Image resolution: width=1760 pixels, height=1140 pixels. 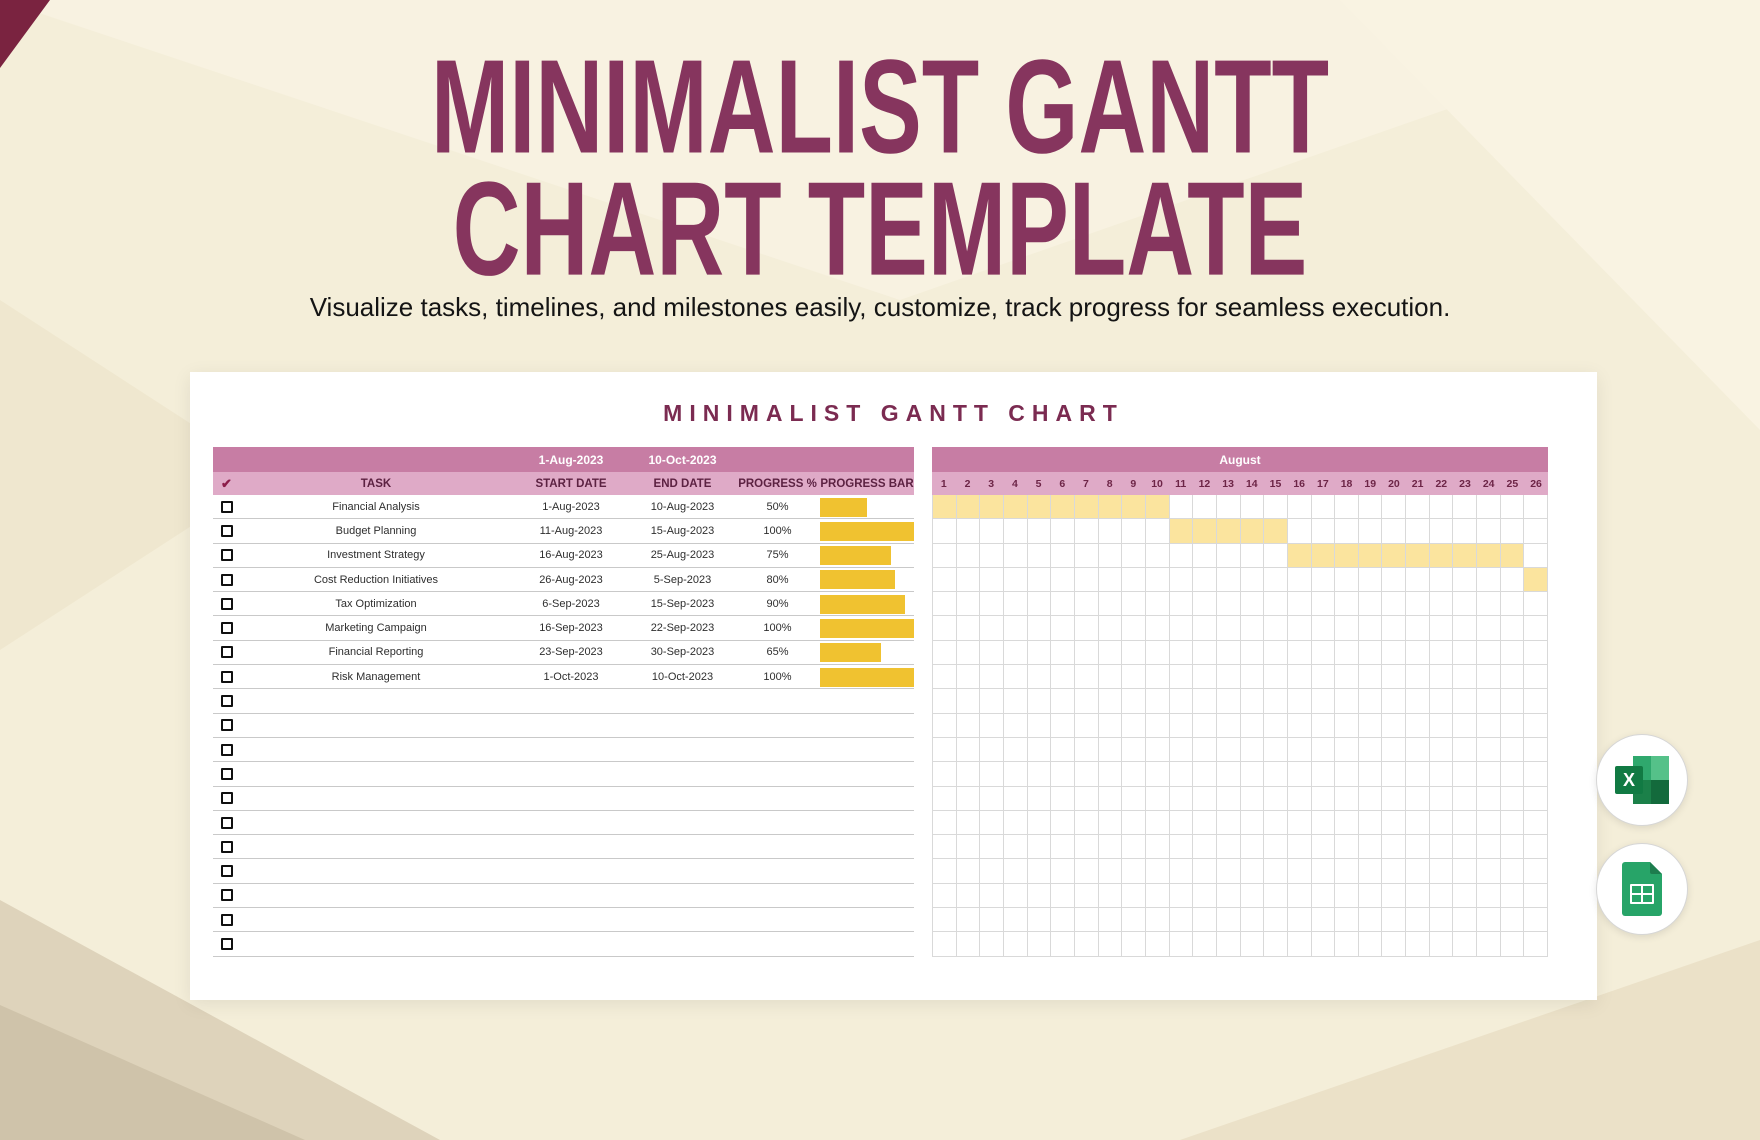 I want to click on gantt-day-label: 17, so click(x=1323, y=483).